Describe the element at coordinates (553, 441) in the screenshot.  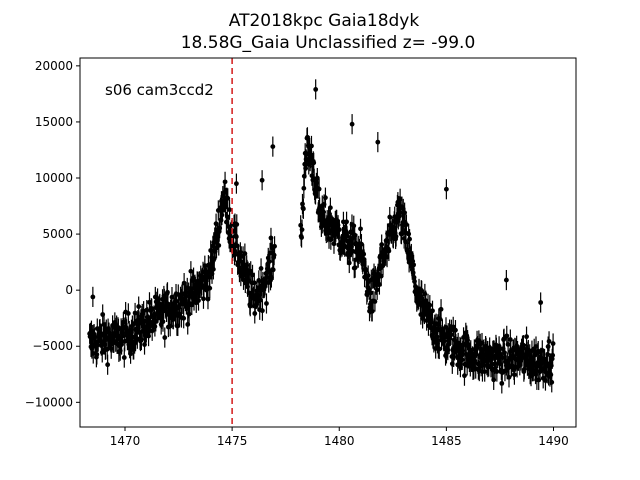
I see `x-tick-label: 1490` at that location.